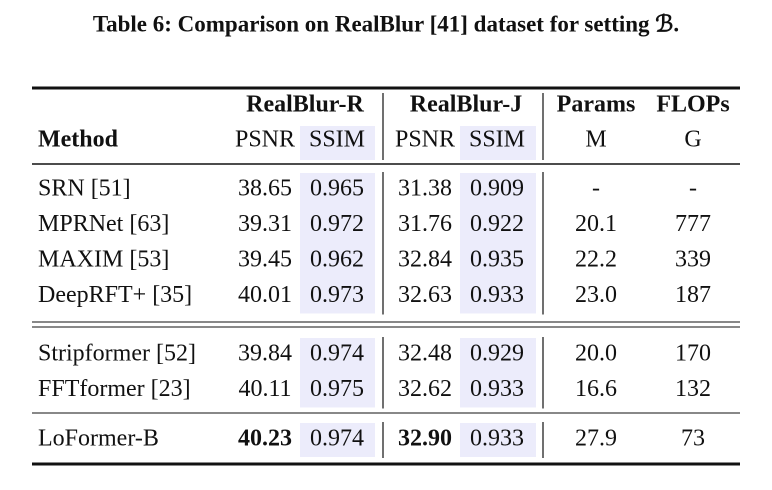  What do you see at coordinates (497, 189) in the screenshot?
I see `cell: 0.909` at bounding box center [497, 189].